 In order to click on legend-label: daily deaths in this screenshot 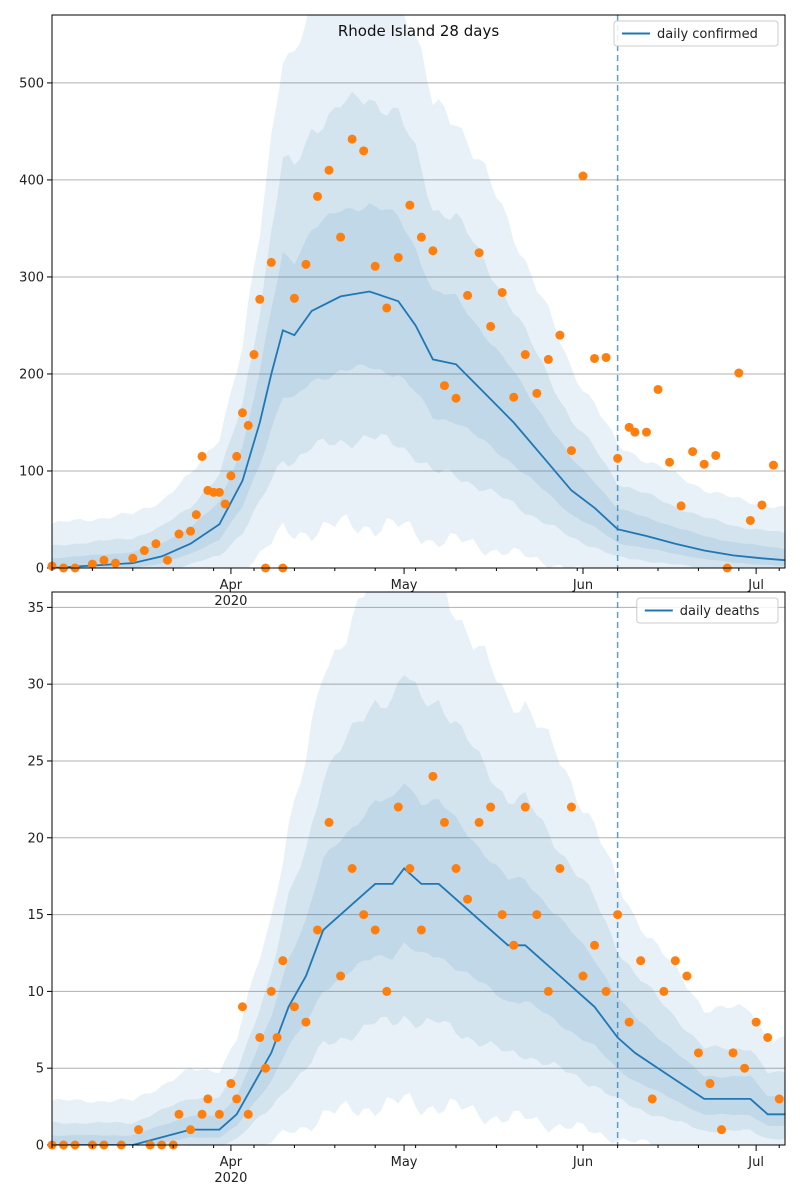, I will do `click(720, 611)`.